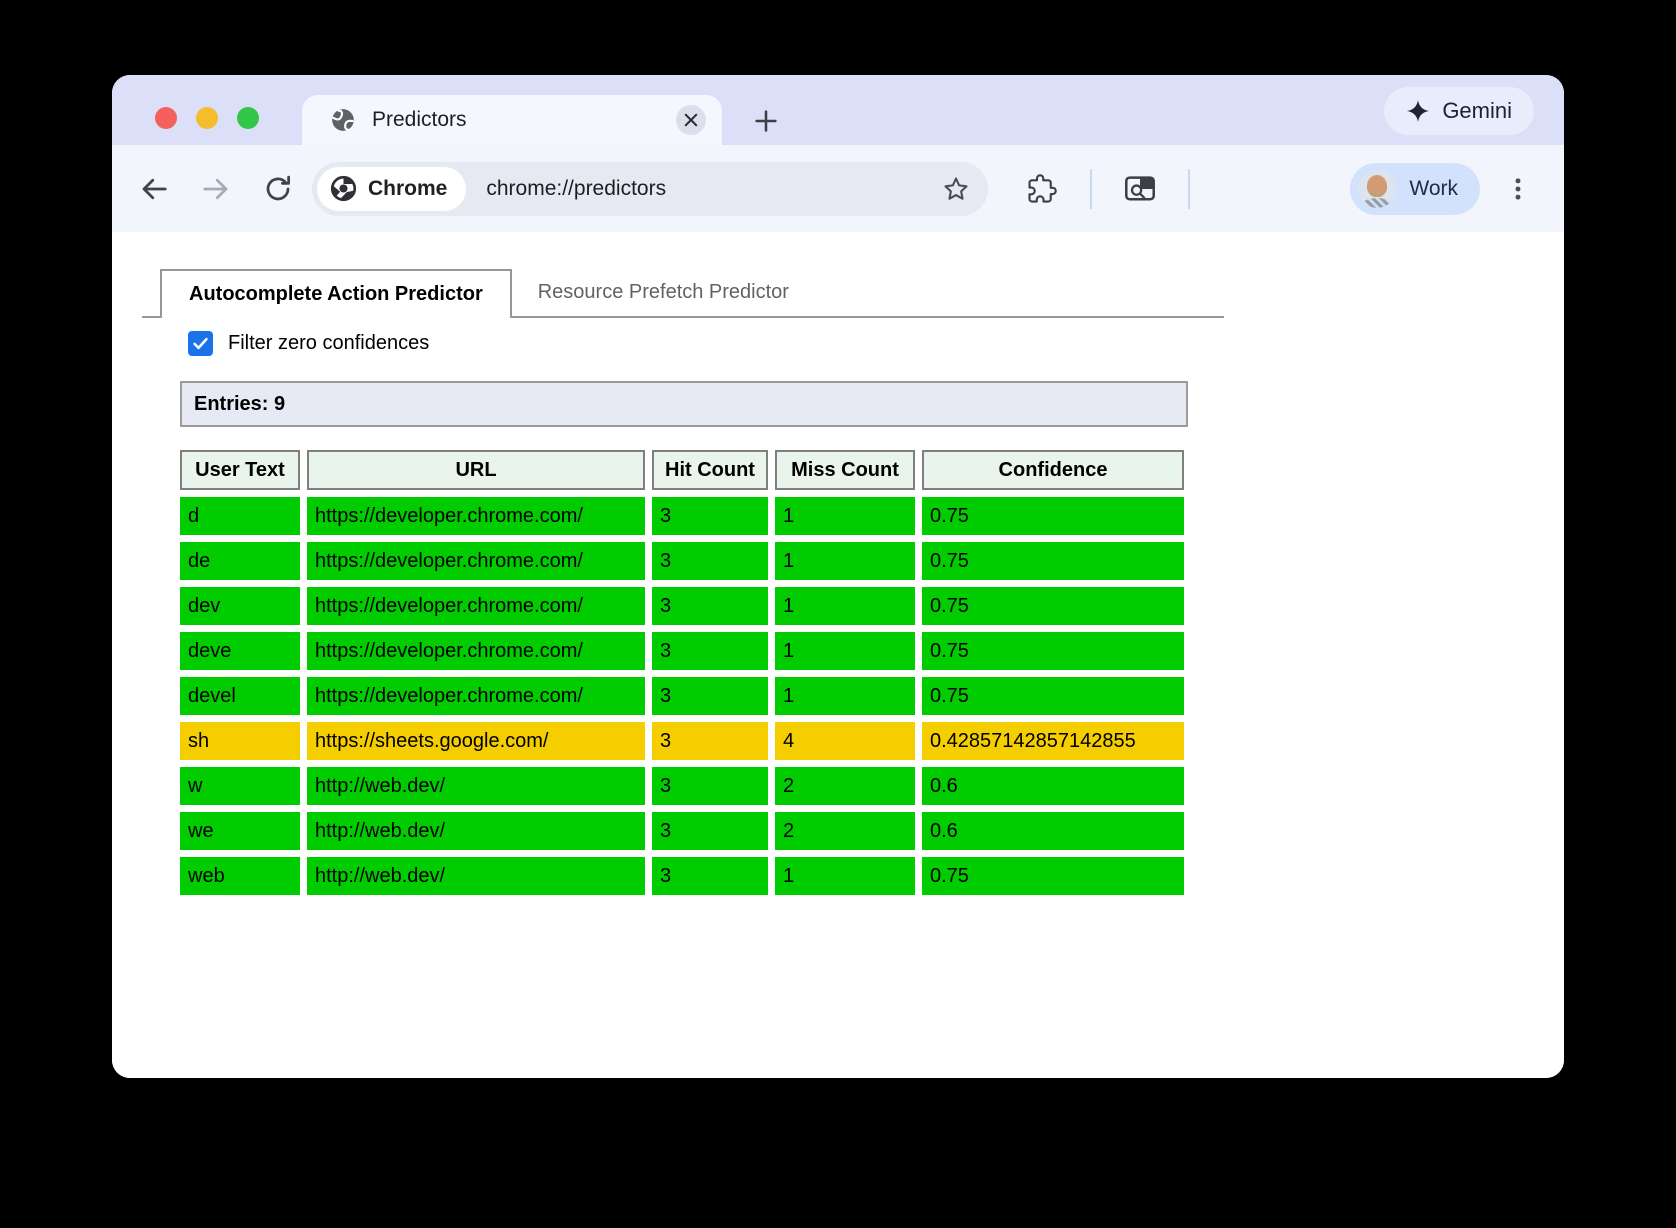 The width and height of the screenshot is (1676, 1228). I want to click on chrome-chip-label: Chrome, so click(408, 188).